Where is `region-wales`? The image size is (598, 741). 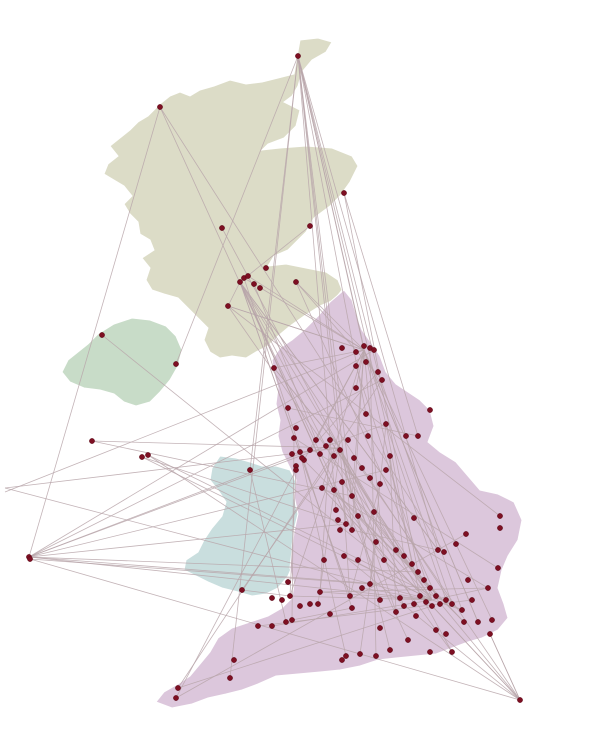 region-wales is located at coordinates (241, 526).